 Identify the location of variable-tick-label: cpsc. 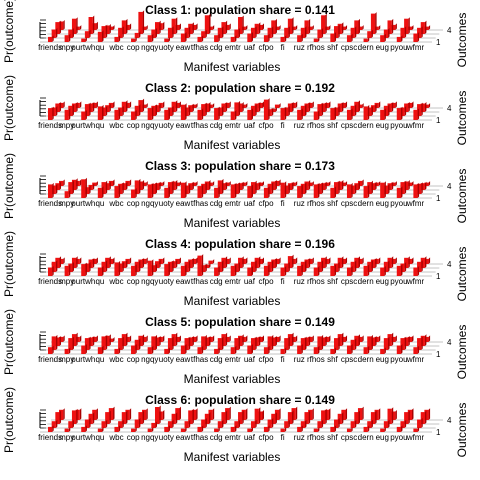
(349, 125).